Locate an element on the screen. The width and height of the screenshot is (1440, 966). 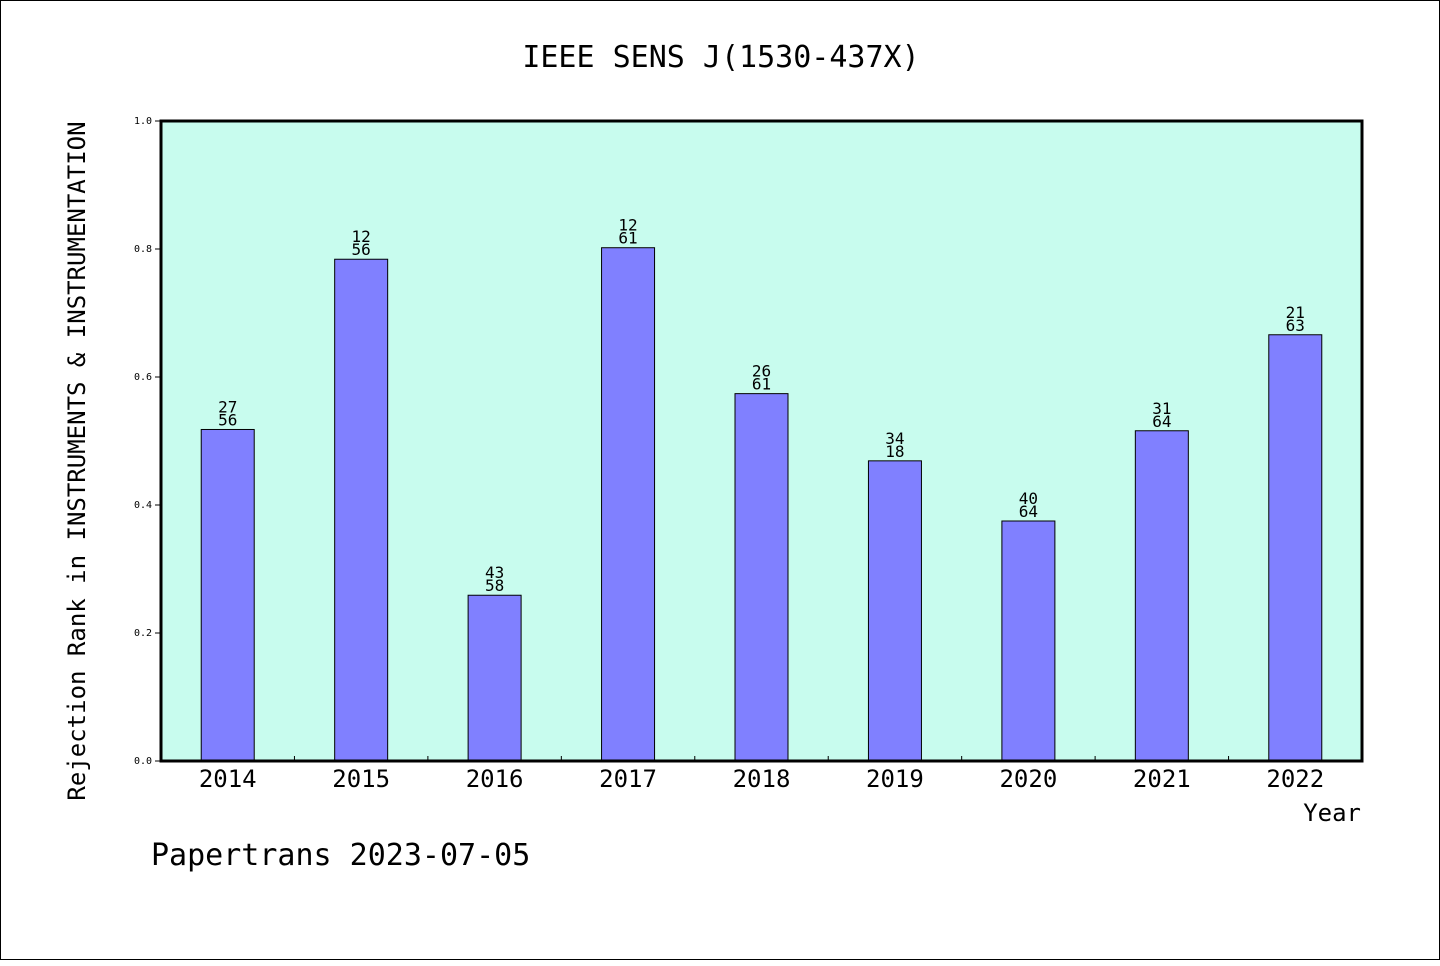
y-tick-label-0.8: 0.8 is located at coordinates (143, 249).